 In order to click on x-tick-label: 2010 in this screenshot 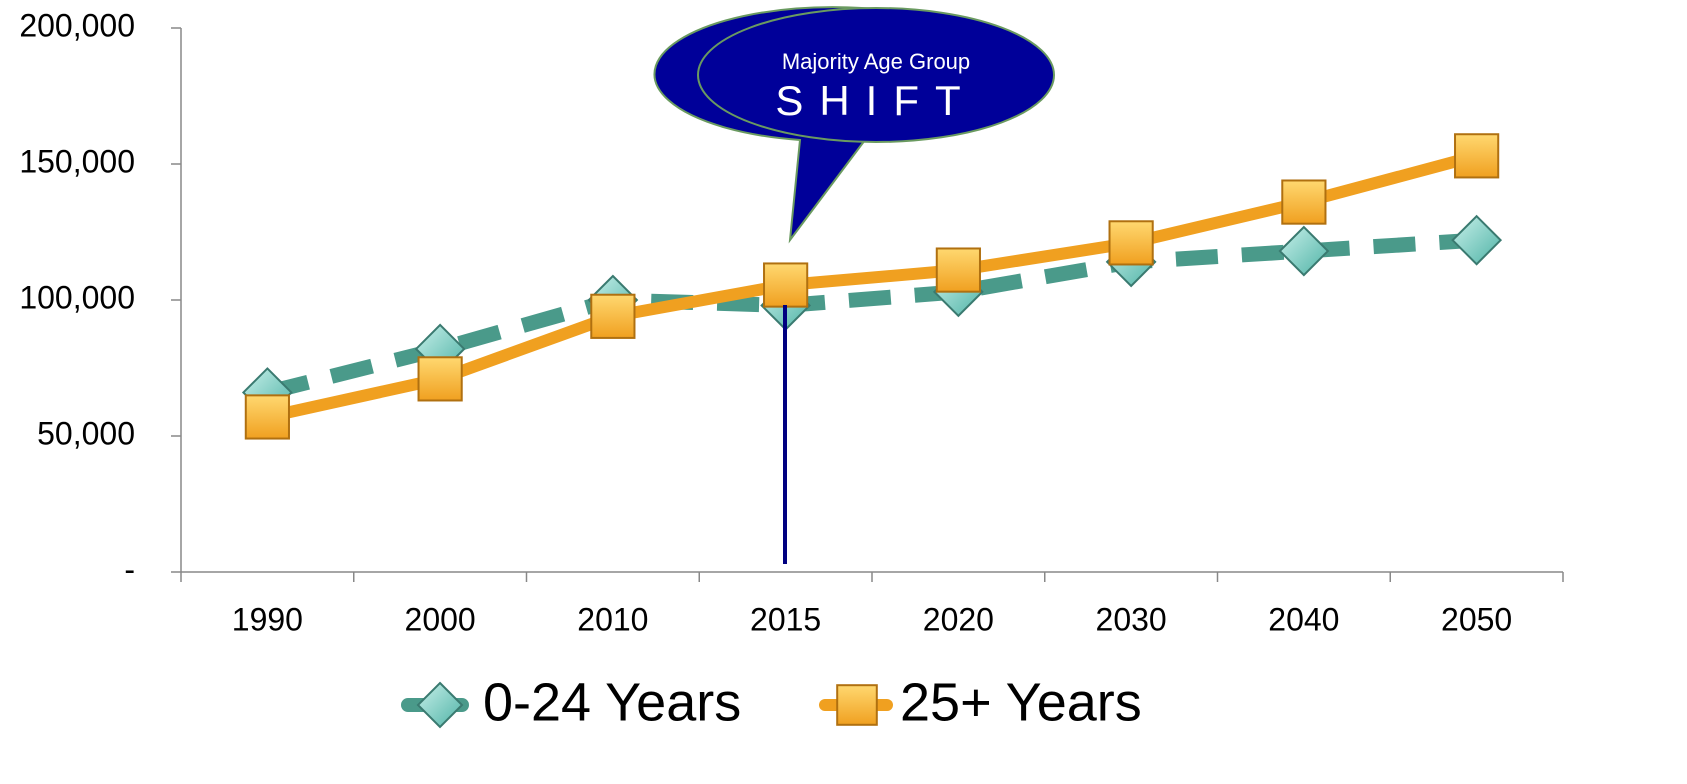, I will do `click(612, 619)`.